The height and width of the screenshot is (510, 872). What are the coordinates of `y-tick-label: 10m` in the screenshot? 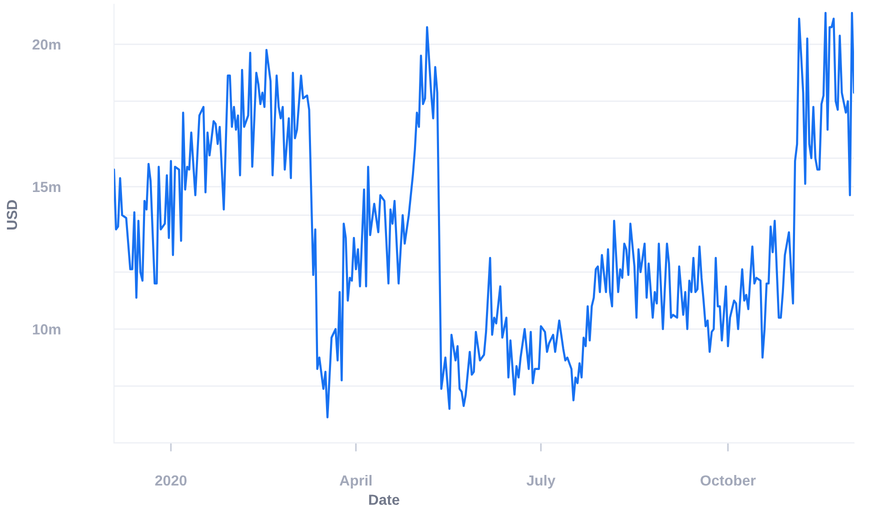 It's located at (46, 329).